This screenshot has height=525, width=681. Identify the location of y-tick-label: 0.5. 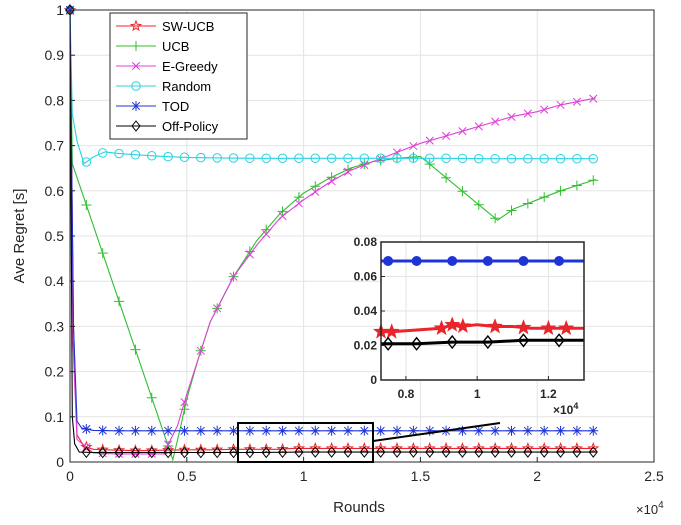
(55, 236).